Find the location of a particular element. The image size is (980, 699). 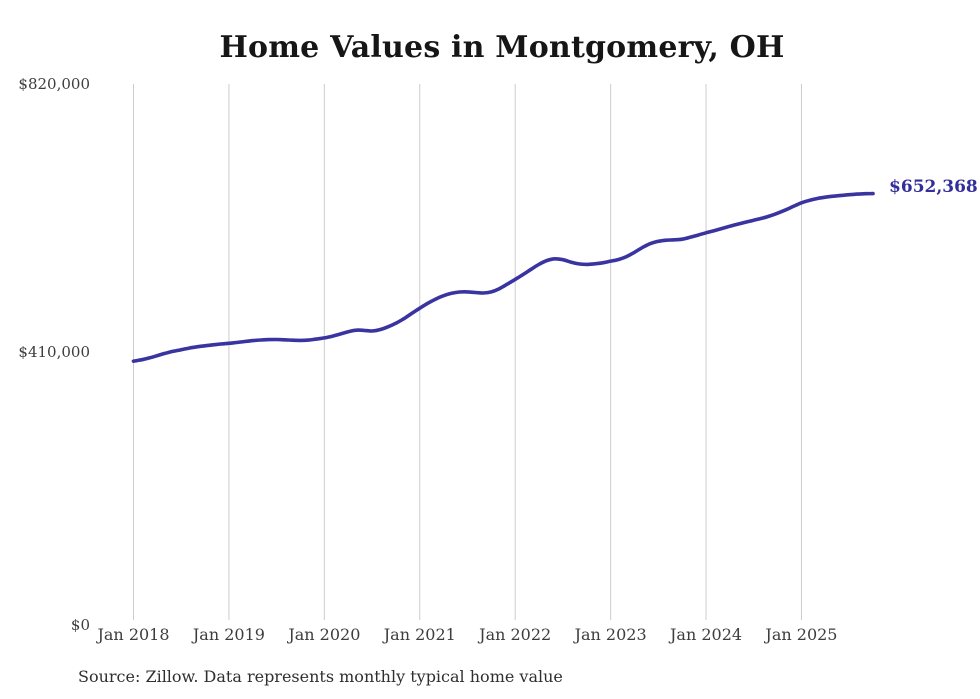

latest-value-label: $652,368 is located at coordinates (933, 186).